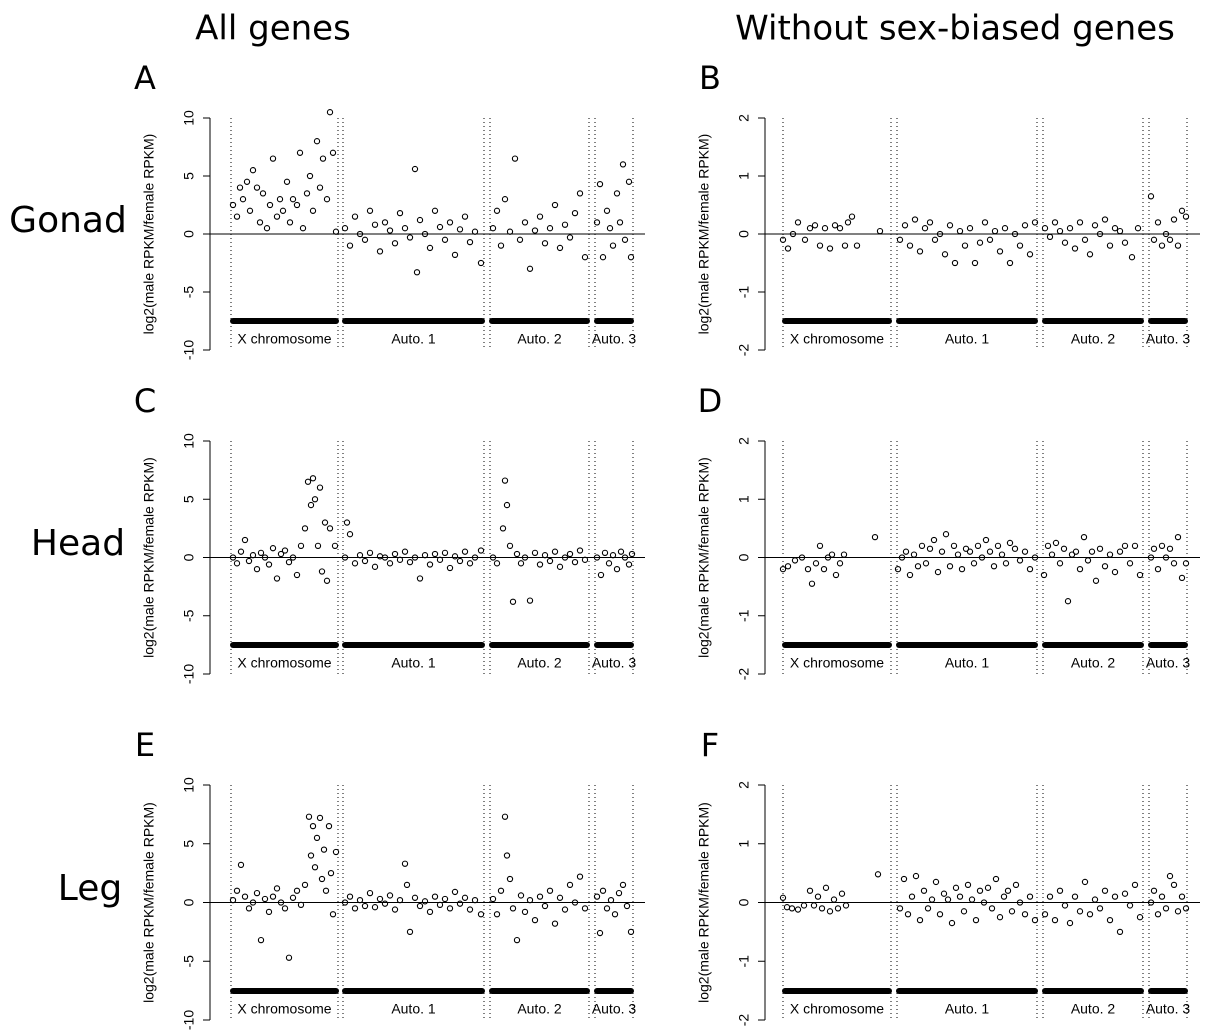 The image size is (1214, 1030). What do you see at coordinates (744, 615) in the screenshot?
I see `y-tick-label: -1` at bounding box center [744, 615].